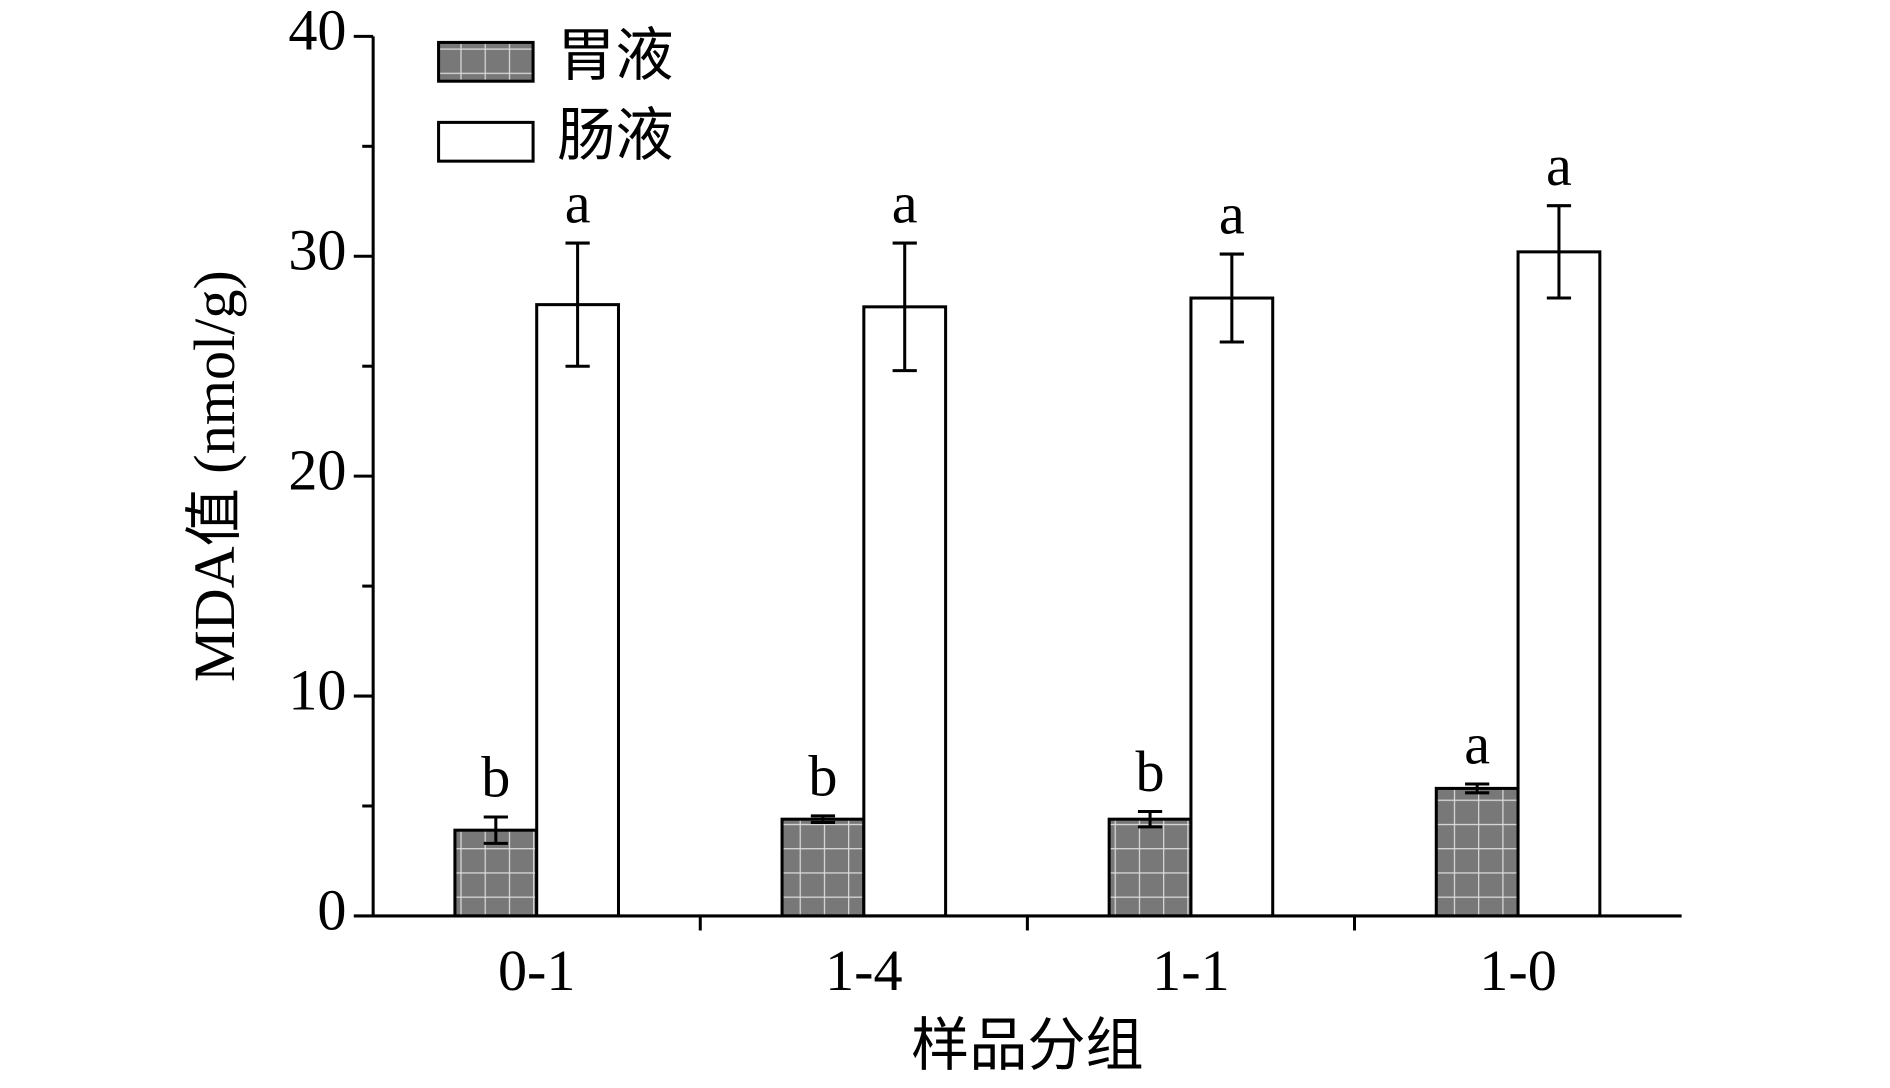 The image size is (1890, 1088). Describe the element at coordinates (1027, 1045) in the screenshot. I see `x-axis-label: 样品分组` at that location.